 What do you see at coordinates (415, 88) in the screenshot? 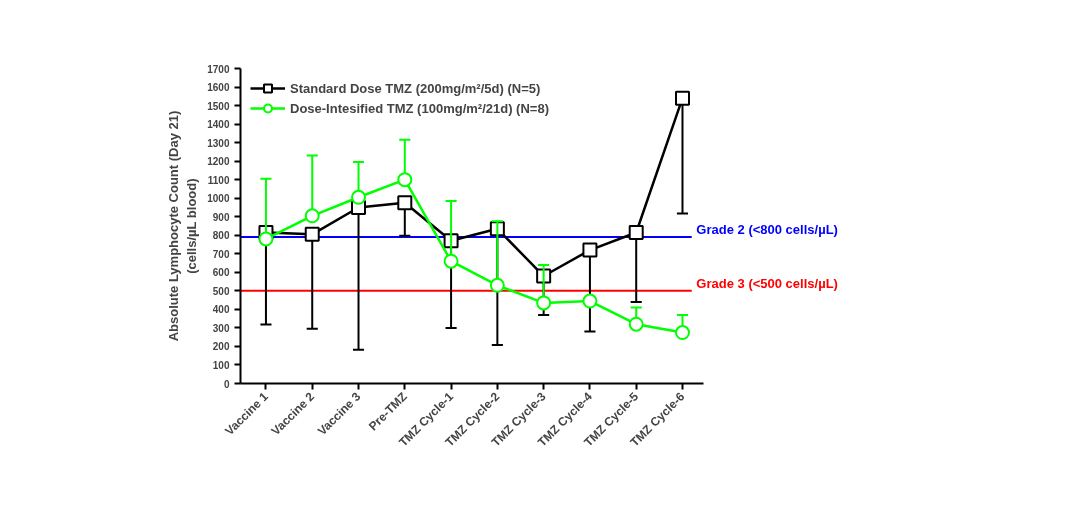
I see `legend-label: Standard Dose TMZ (200mg/m²/5d) (N=5)` at bounding box center [415, 88].